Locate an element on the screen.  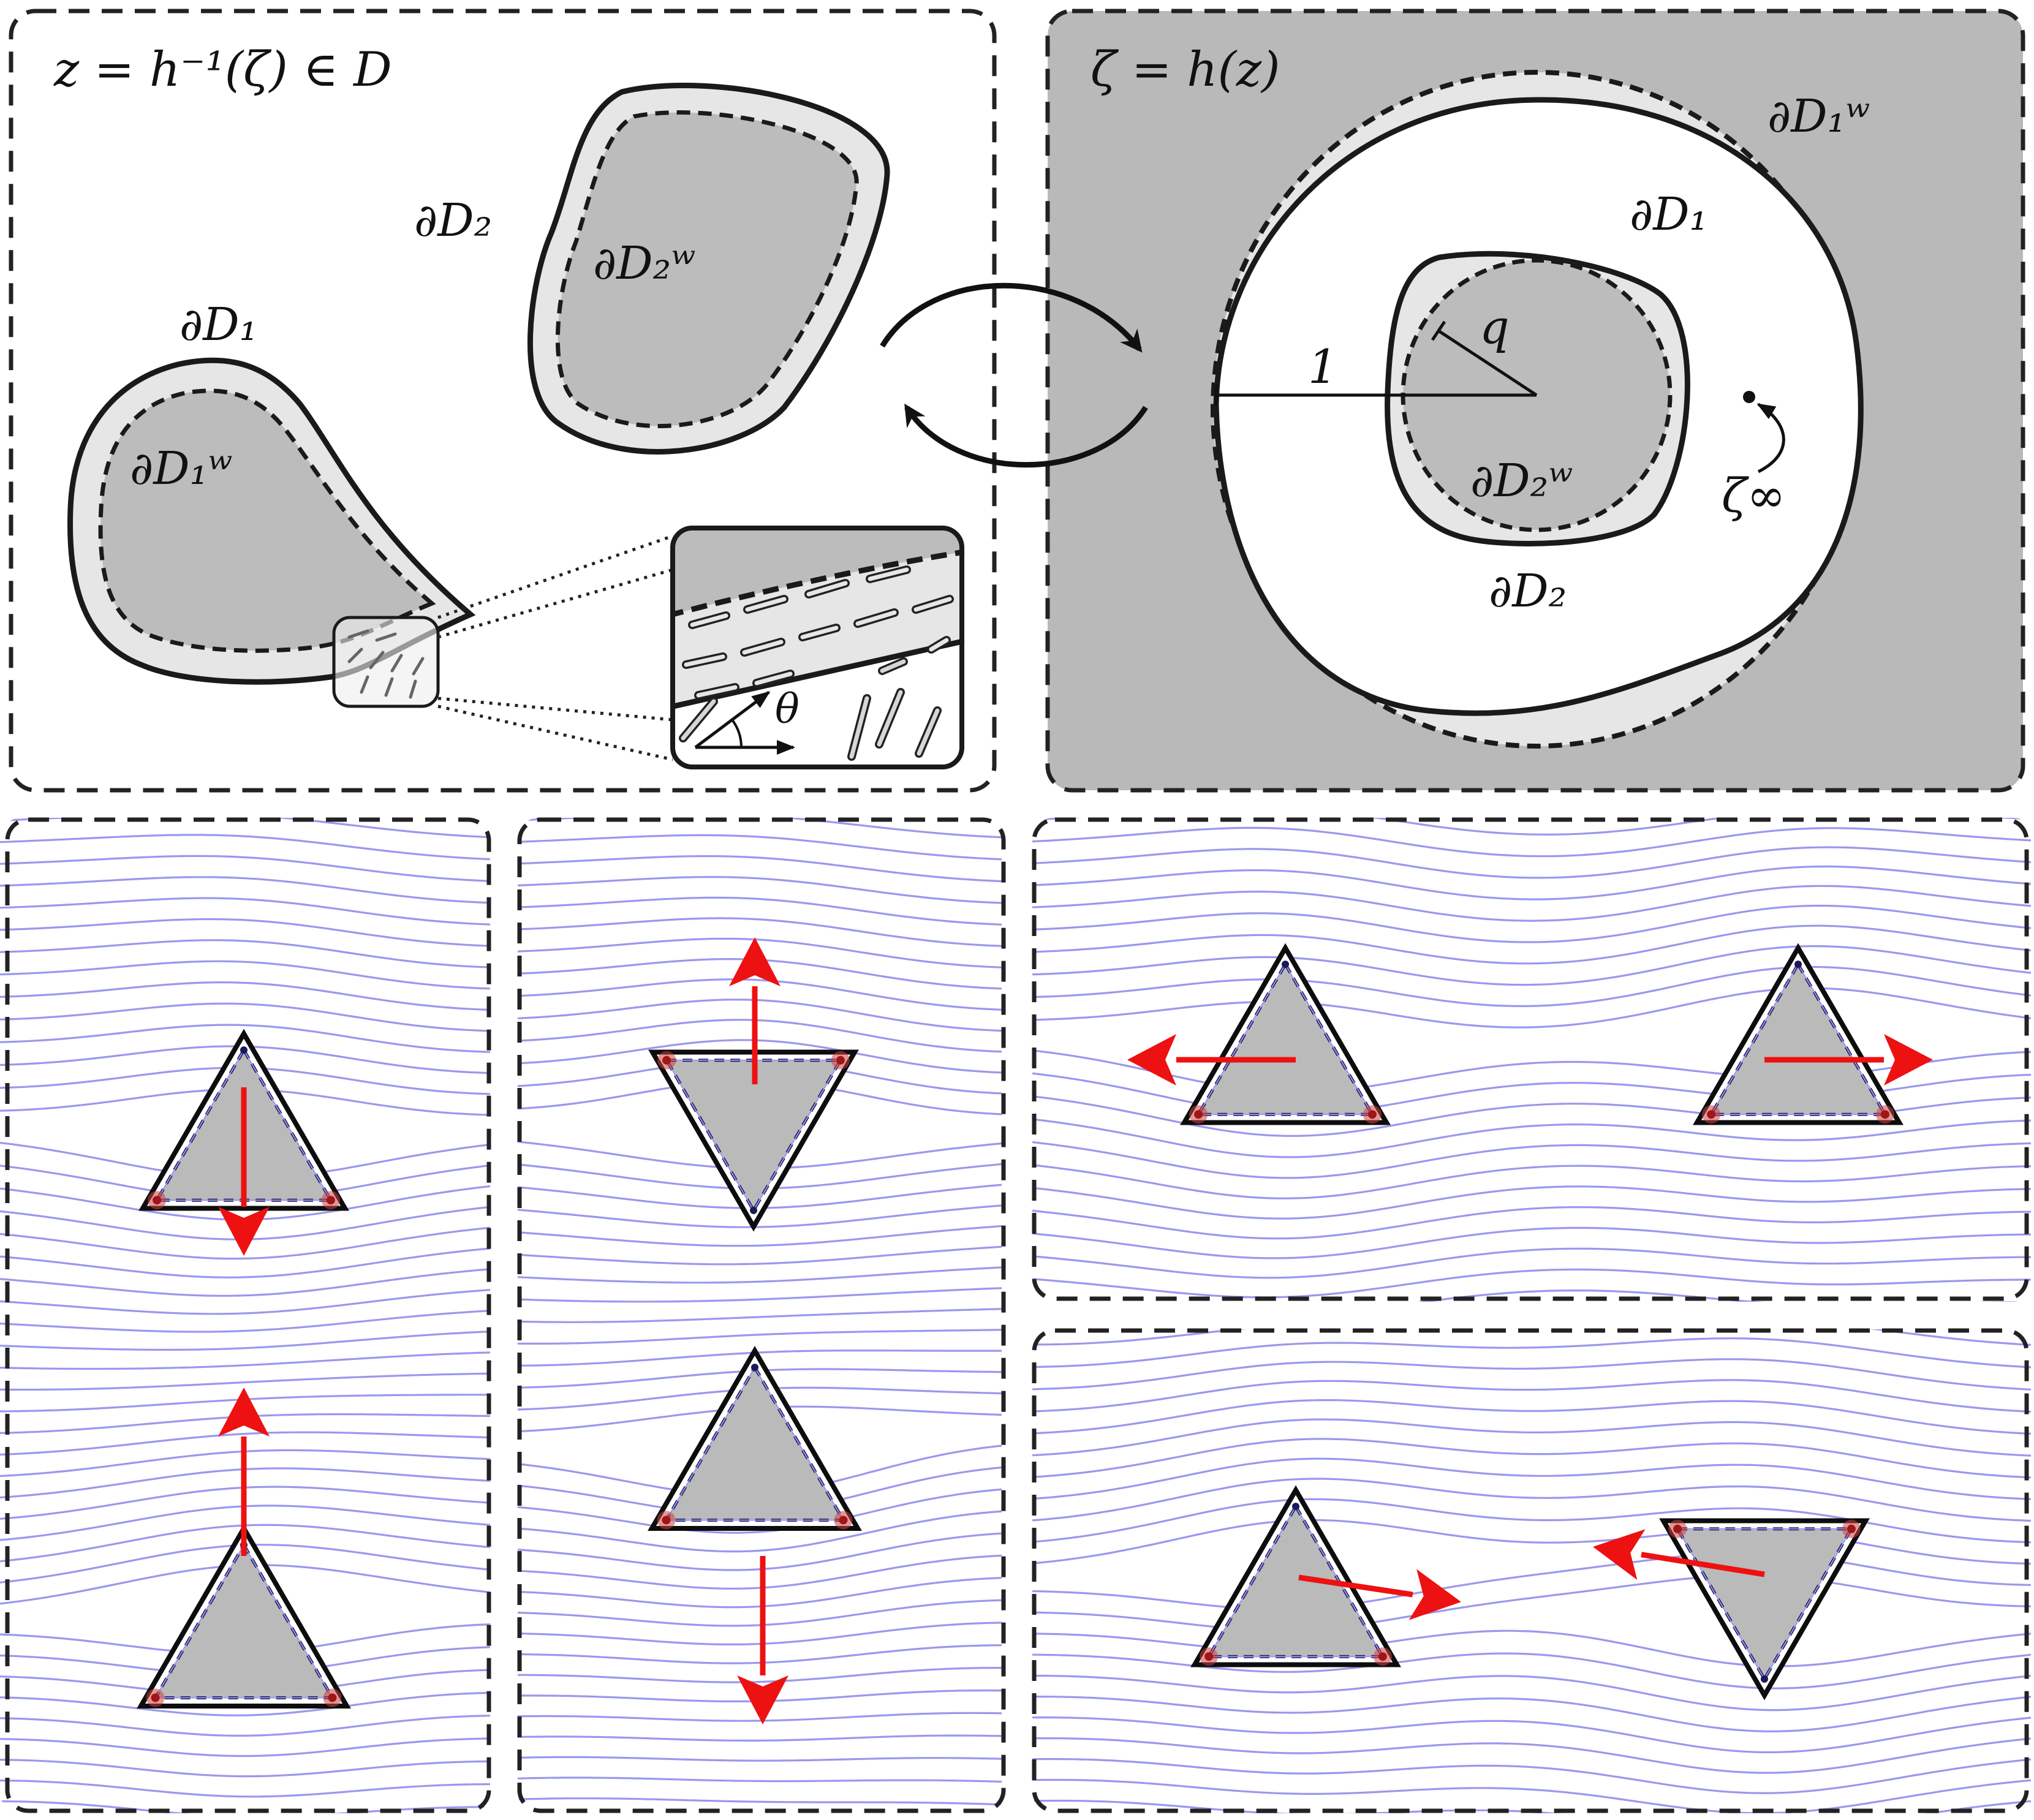
physical-panel-title: z = h⁻¹(ζ) ∈ D is located at coordinates (222, 69).